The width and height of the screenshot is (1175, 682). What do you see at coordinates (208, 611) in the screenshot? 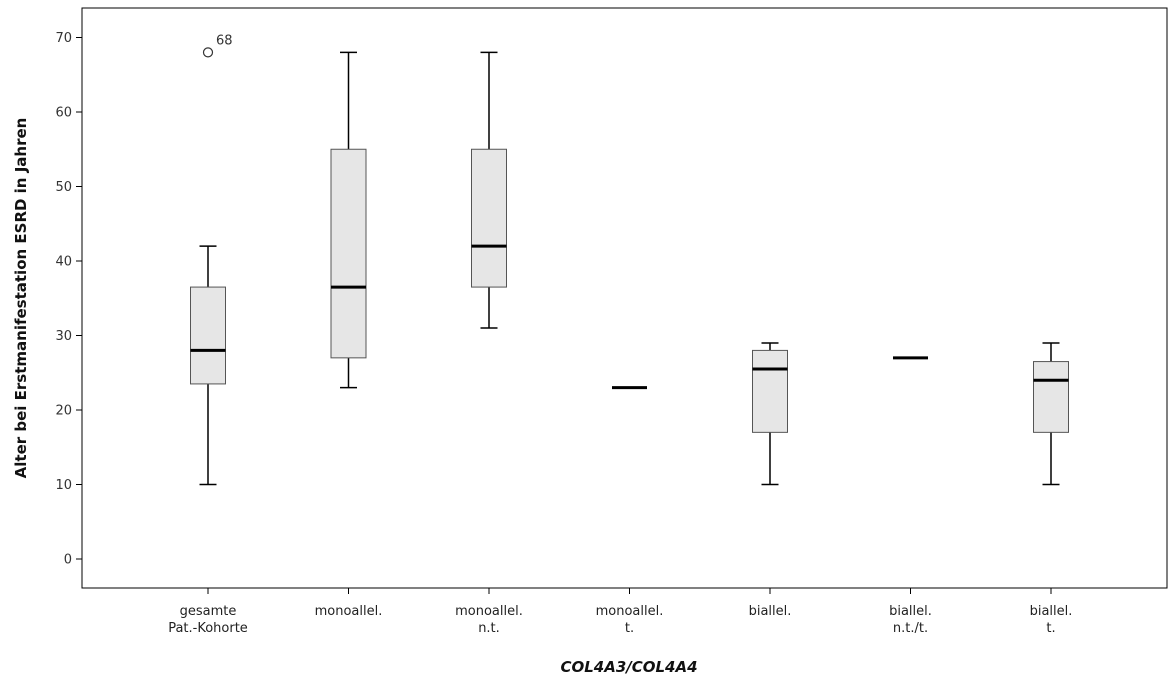
I see `x-tick-label: gesamte` at bounding box center [208, 611].